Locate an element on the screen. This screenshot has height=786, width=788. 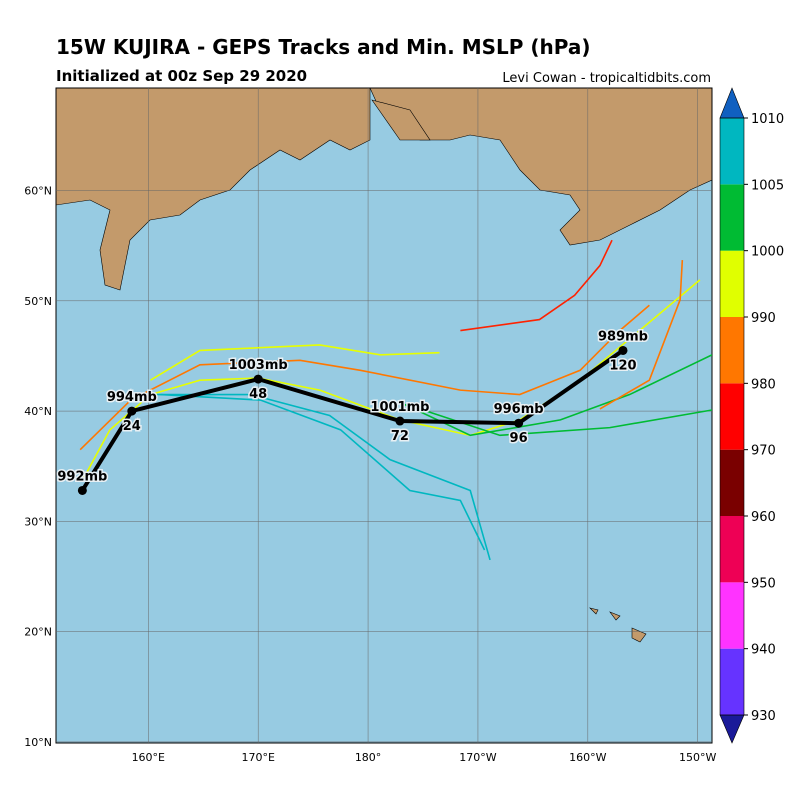
hour-label: 24 is located at coordinates (132, 426).